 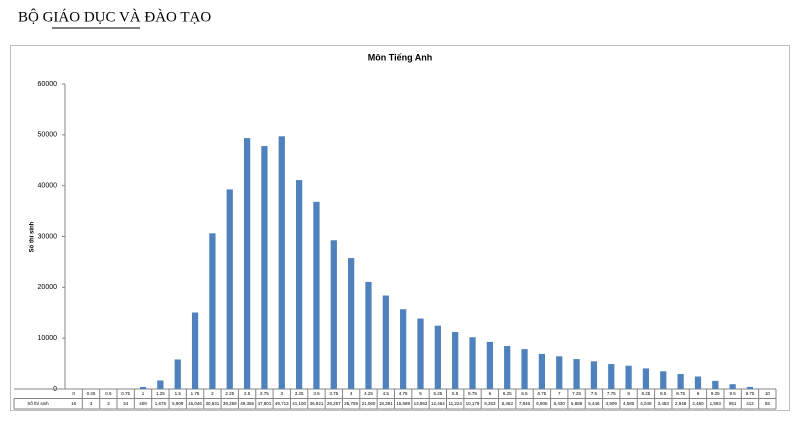 What do you see at coordinates (108, 393) in the screenshot?
I see `x-tick-label: 0.5` at bounding box center [108, 393].